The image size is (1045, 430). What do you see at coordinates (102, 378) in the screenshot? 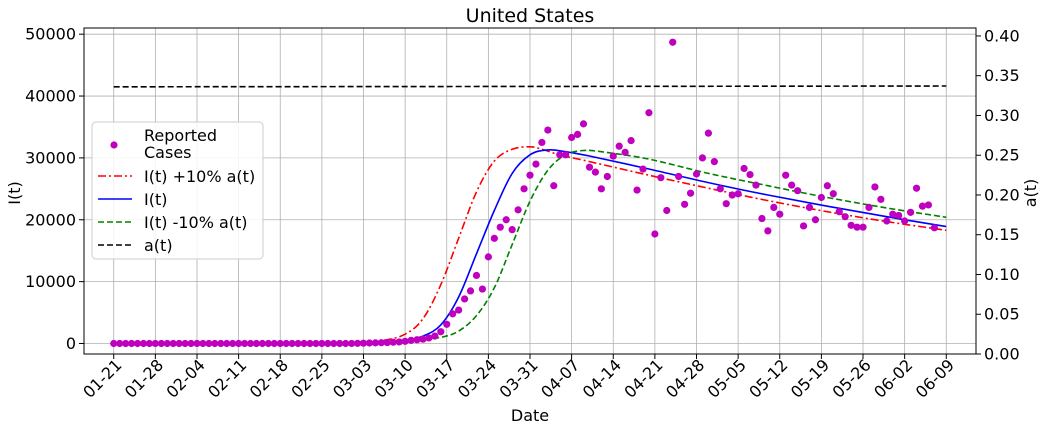
I see `x-tick-label: 01-21` at bounding box center [102, 378].